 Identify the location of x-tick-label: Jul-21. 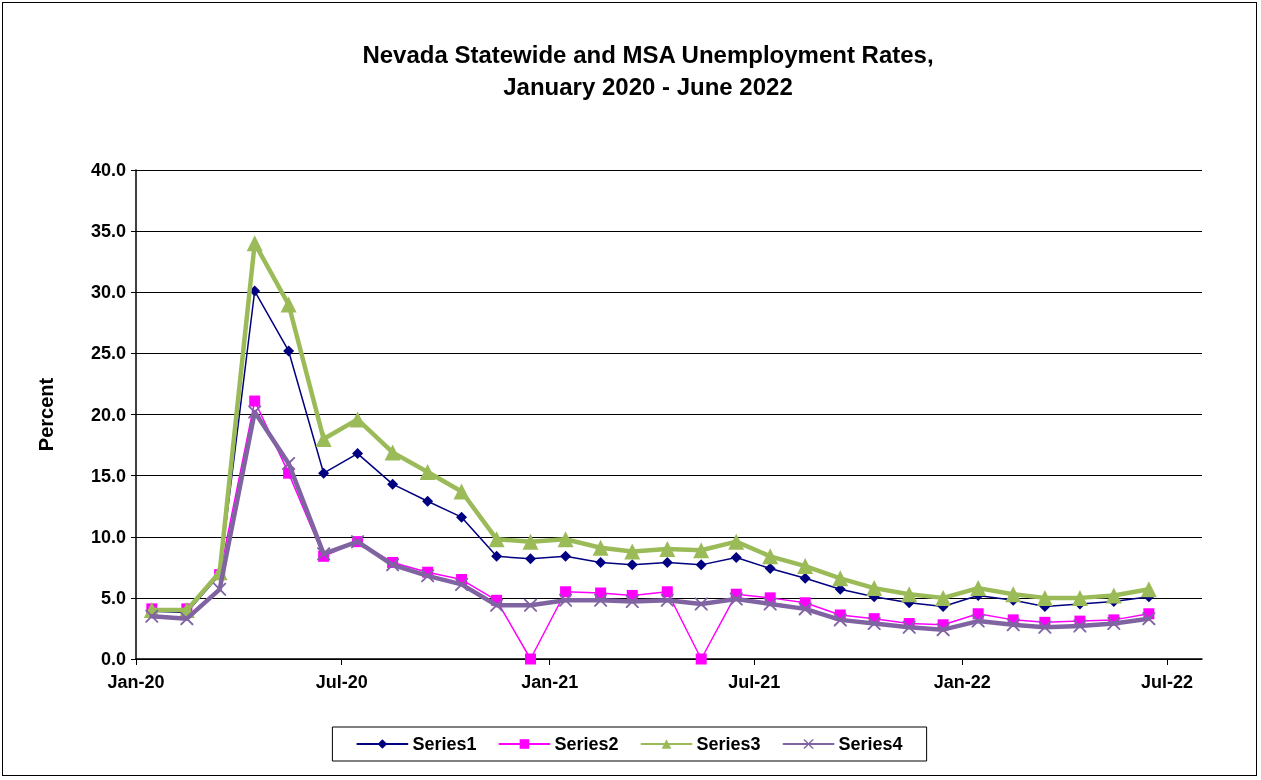
(754, 682).